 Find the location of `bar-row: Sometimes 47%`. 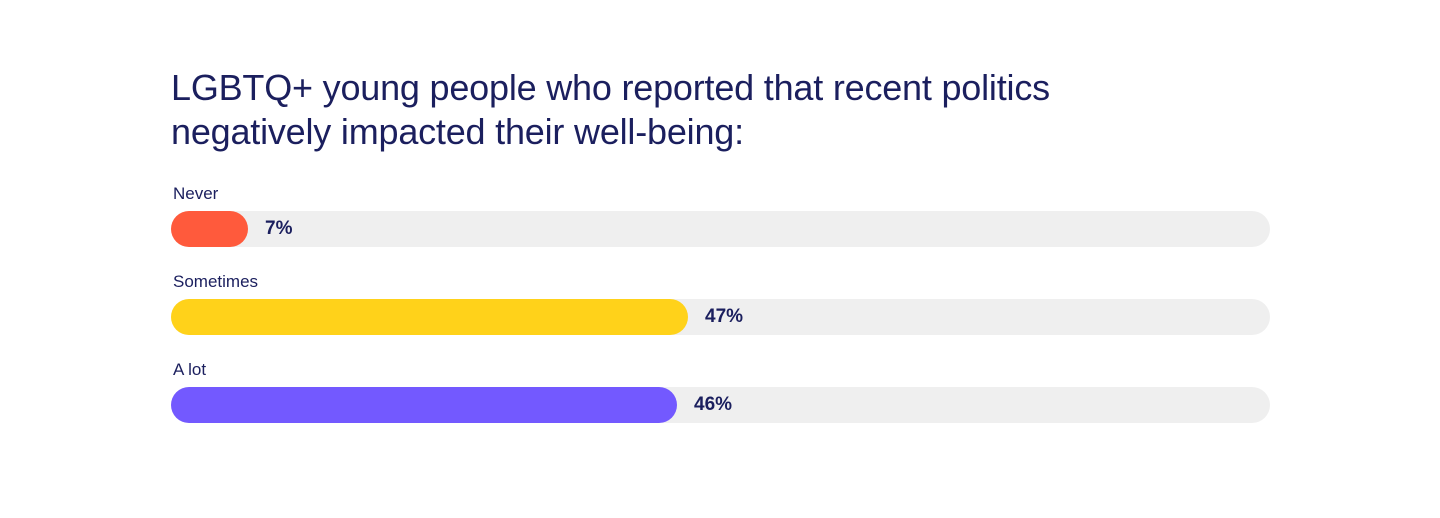

bar-row: Sometimes 47% is located at coordinates (720, 316).